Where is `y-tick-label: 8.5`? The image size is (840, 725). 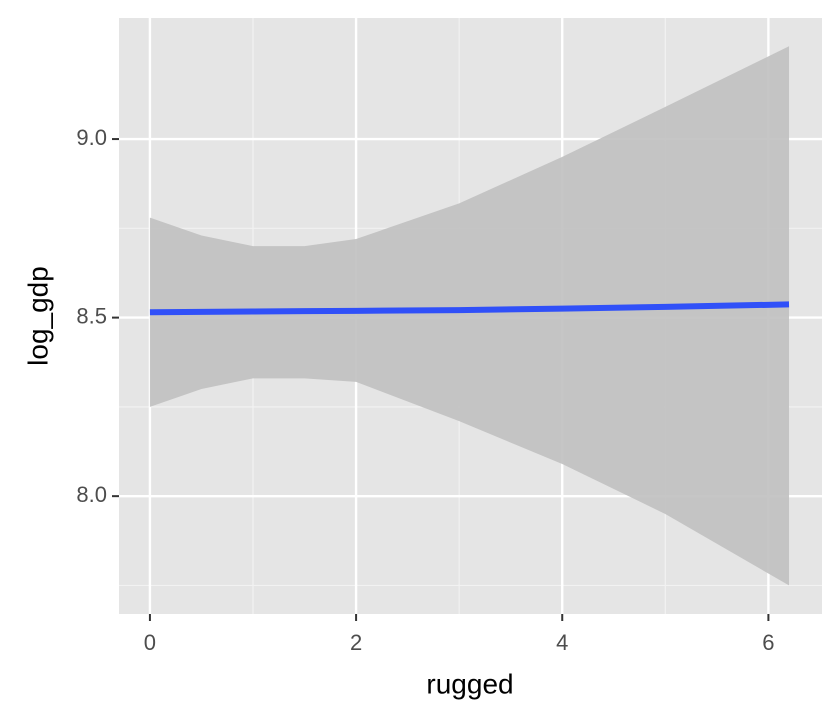
y-tick-label: 8.5 is located at coordinates (91, 315).